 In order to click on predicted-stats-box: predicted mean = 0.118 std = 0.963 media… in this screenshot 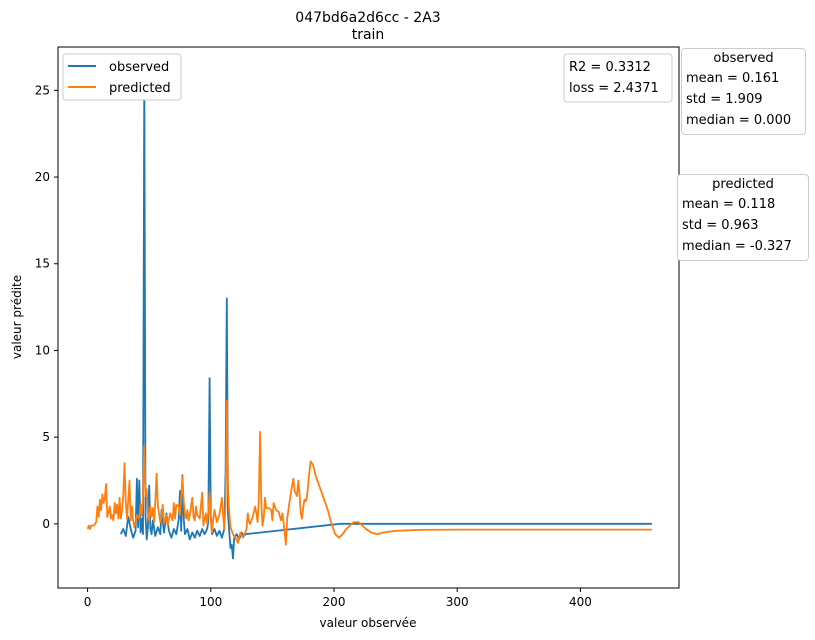, I will do `click(743, 217)`.